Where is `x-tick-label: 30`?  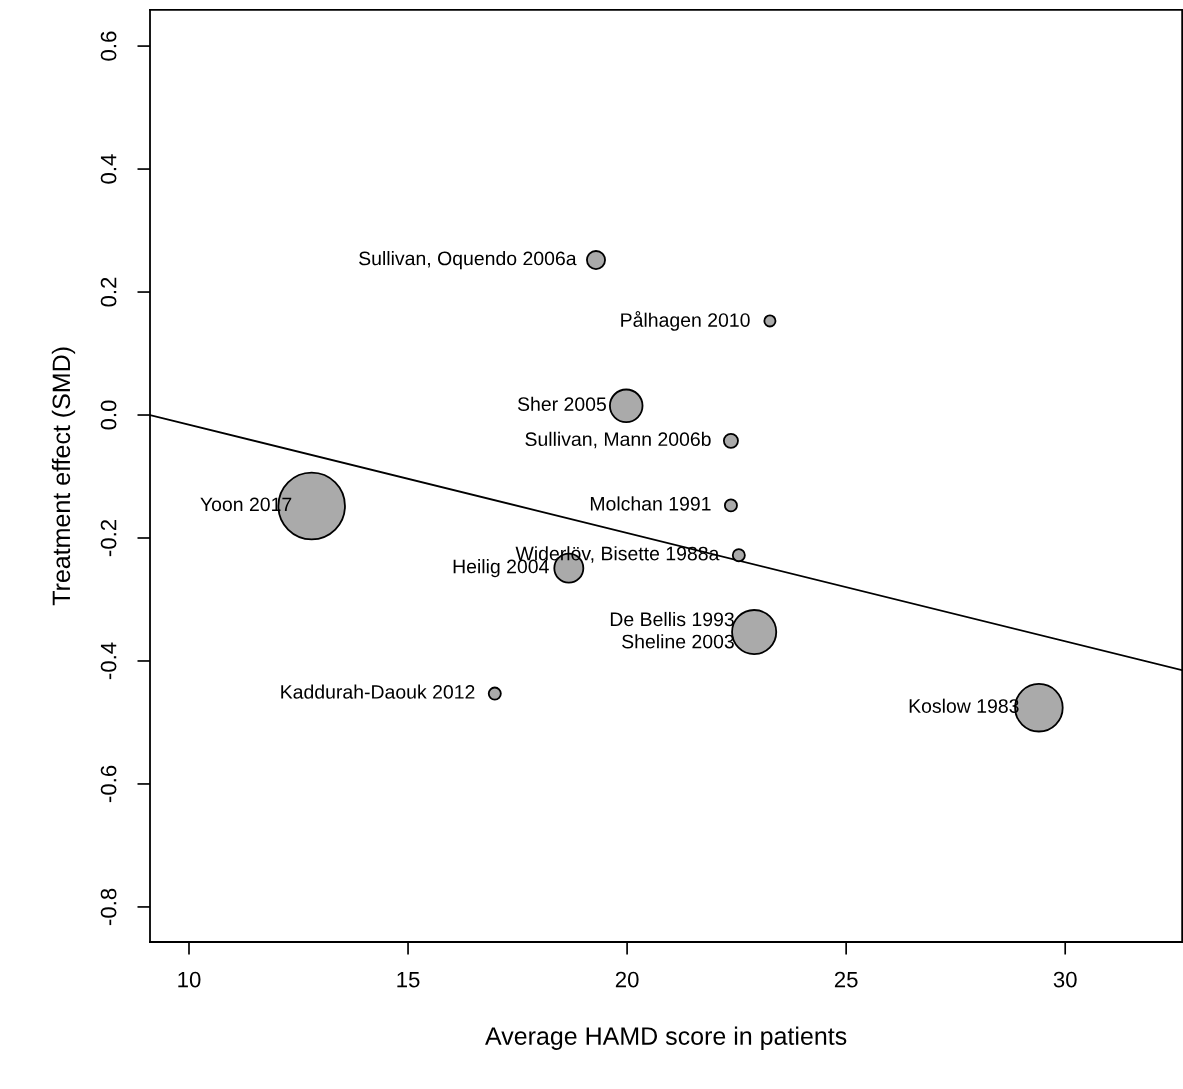
x-tick-label: 30 is located at coordinates (1065, 979).